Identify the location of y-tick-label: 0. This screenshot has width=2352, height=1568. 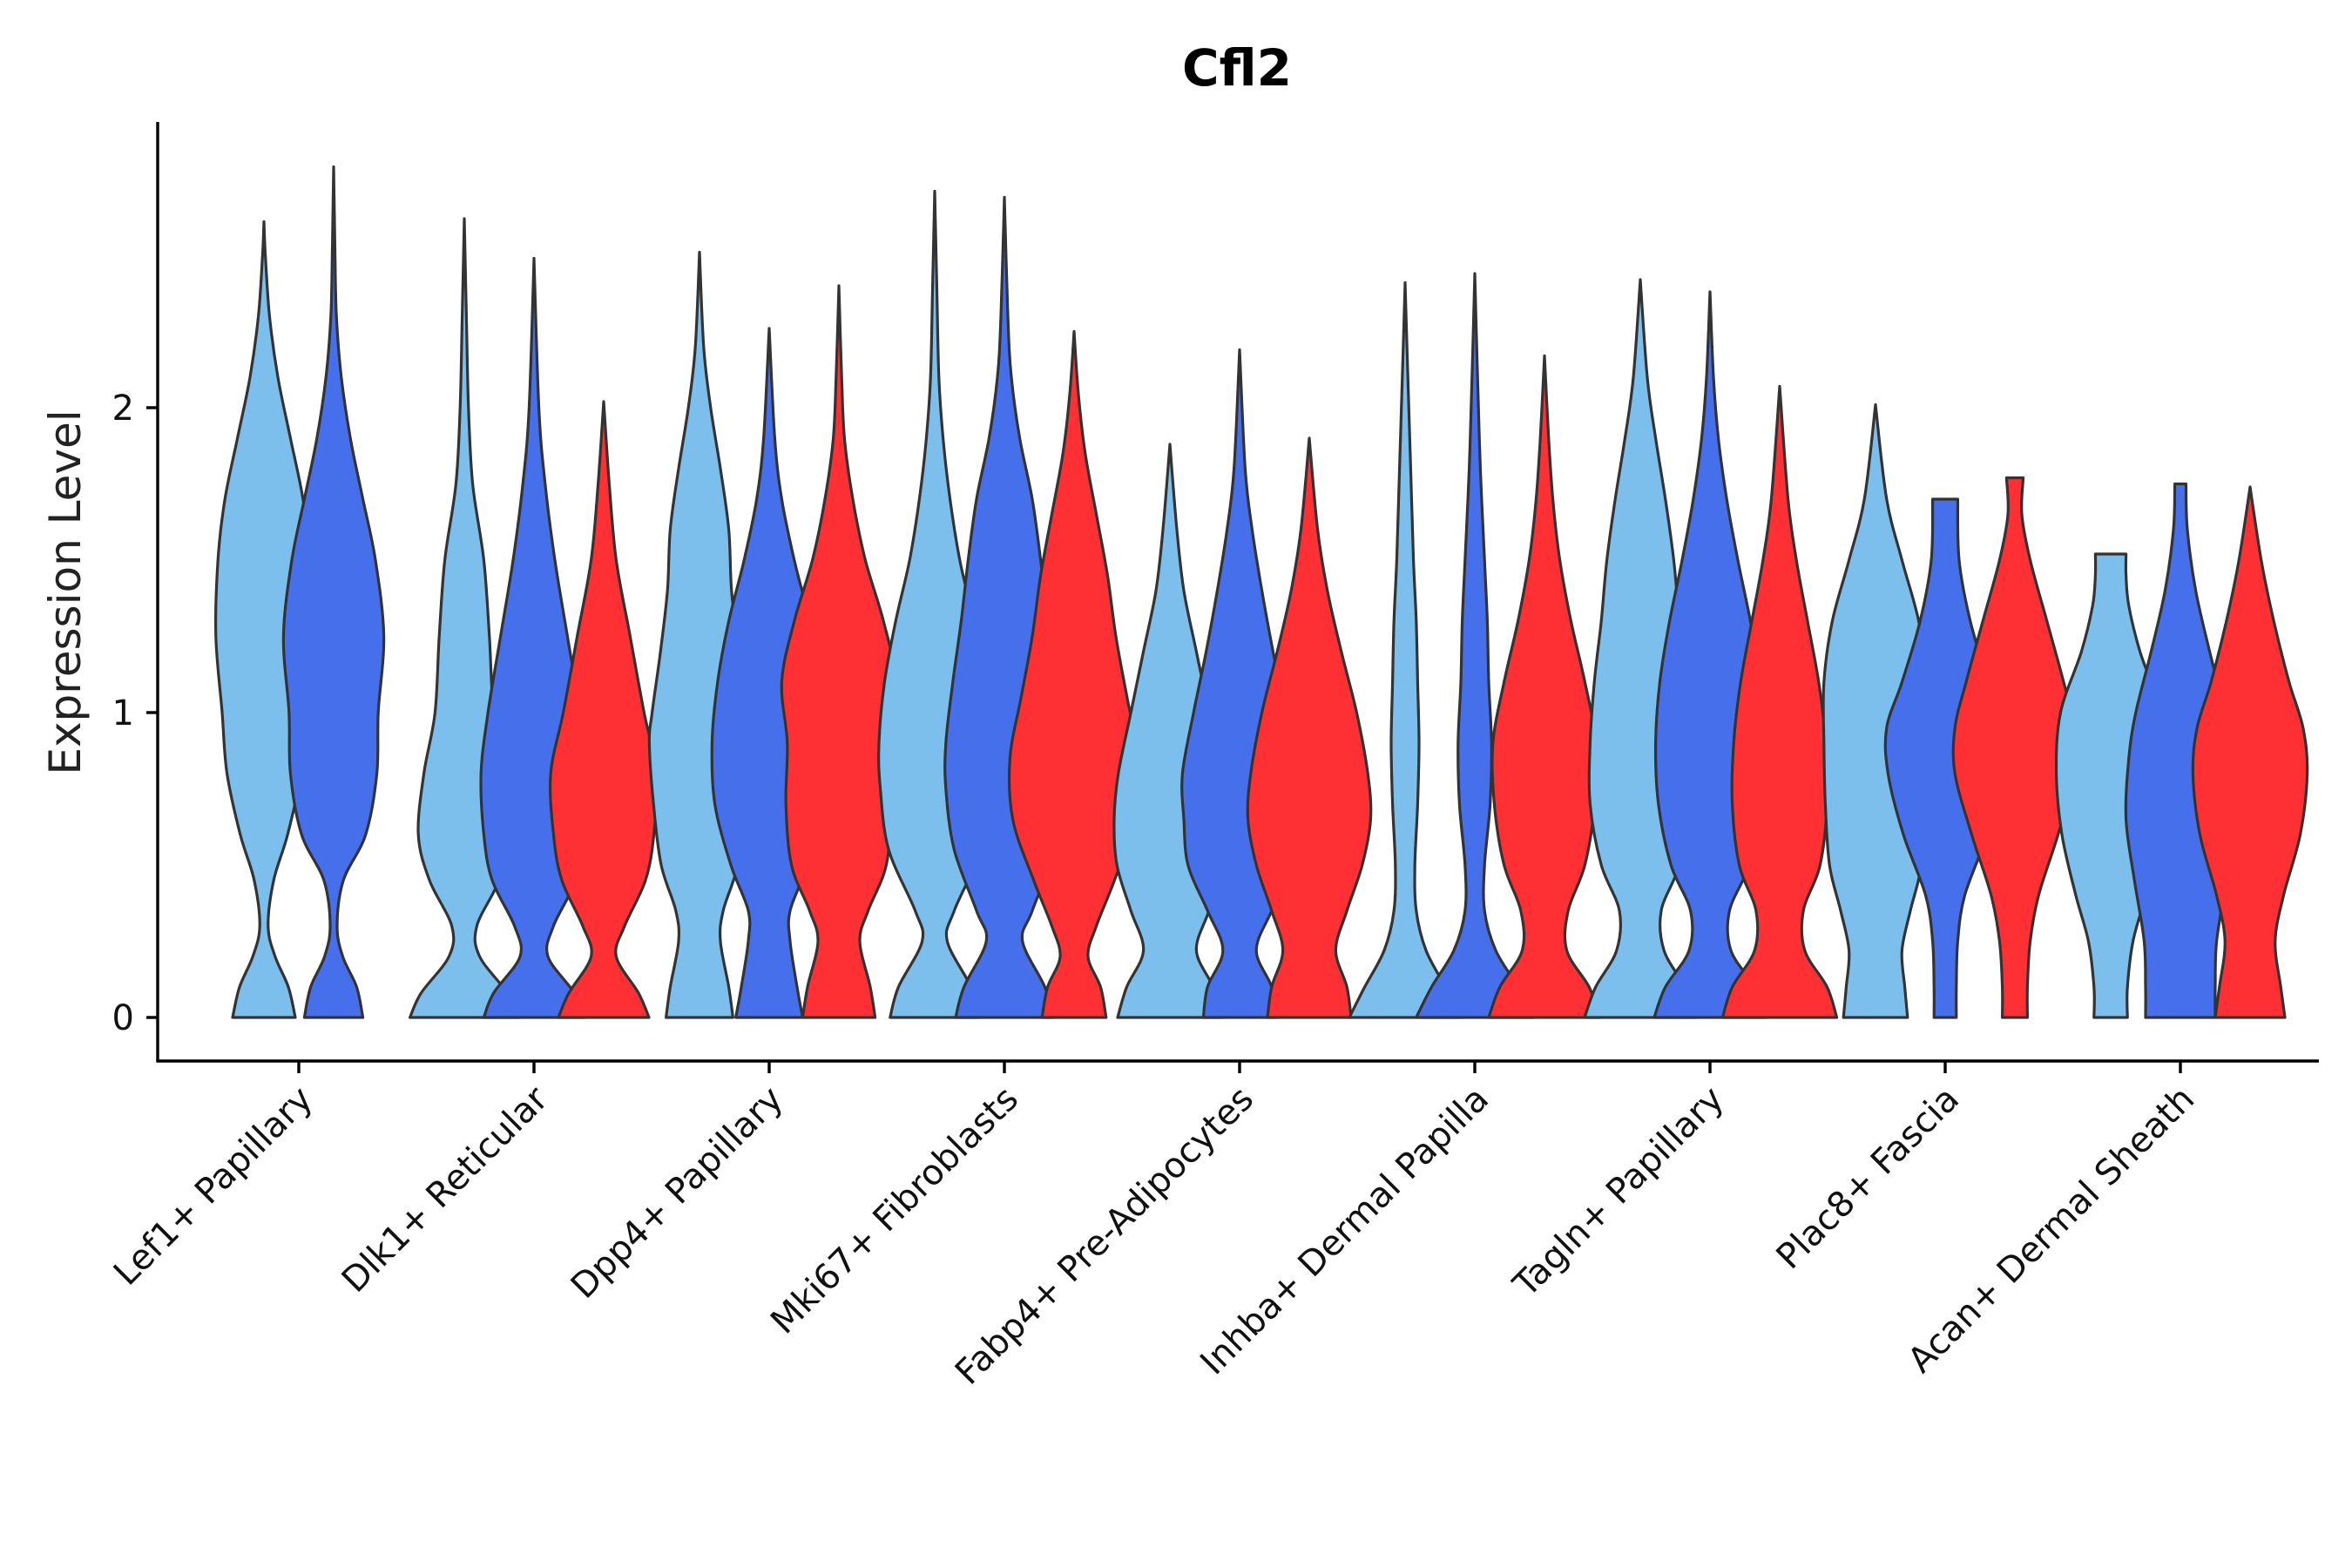
(123, 1018).